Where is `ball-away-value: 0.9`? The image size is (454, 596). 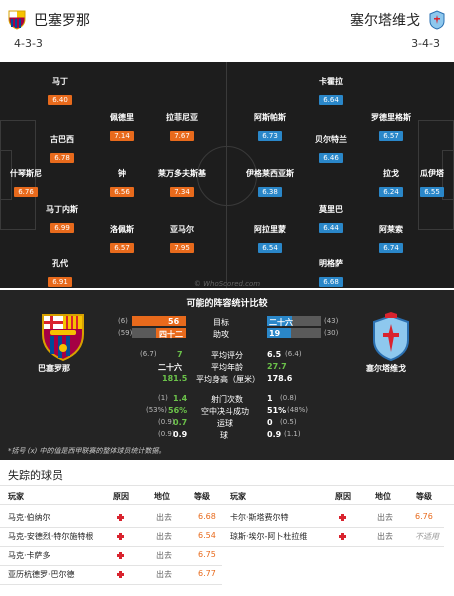 ball-away-value: 0.9 is located at coordinates (274, 434).